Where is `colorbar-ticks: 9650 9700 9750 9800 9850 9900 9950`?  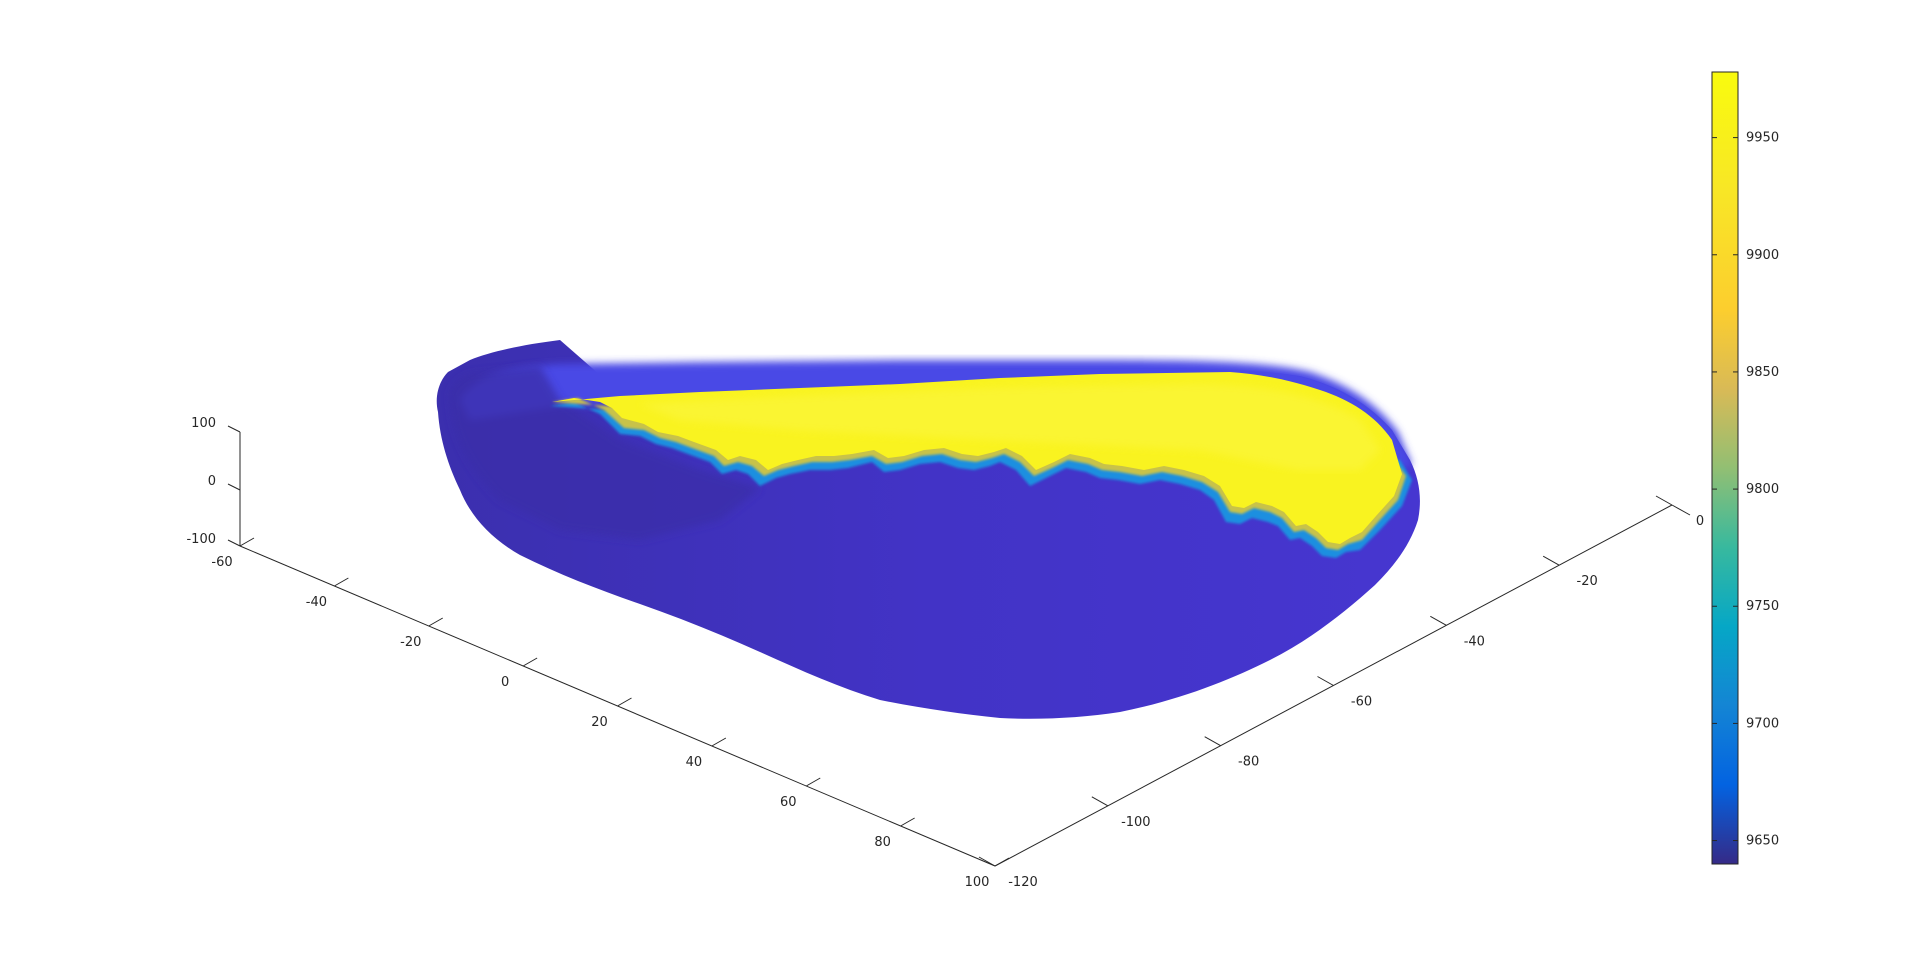 colorbar-ticks: 9650 9700 9750 9800 9850 9900 9950 is located at coordinates (1745, 490).